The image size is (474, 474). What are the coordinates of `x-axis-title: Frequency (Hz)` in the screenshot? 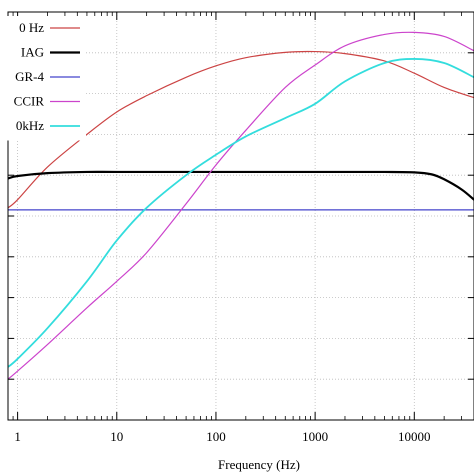 It's located at (259, 464).